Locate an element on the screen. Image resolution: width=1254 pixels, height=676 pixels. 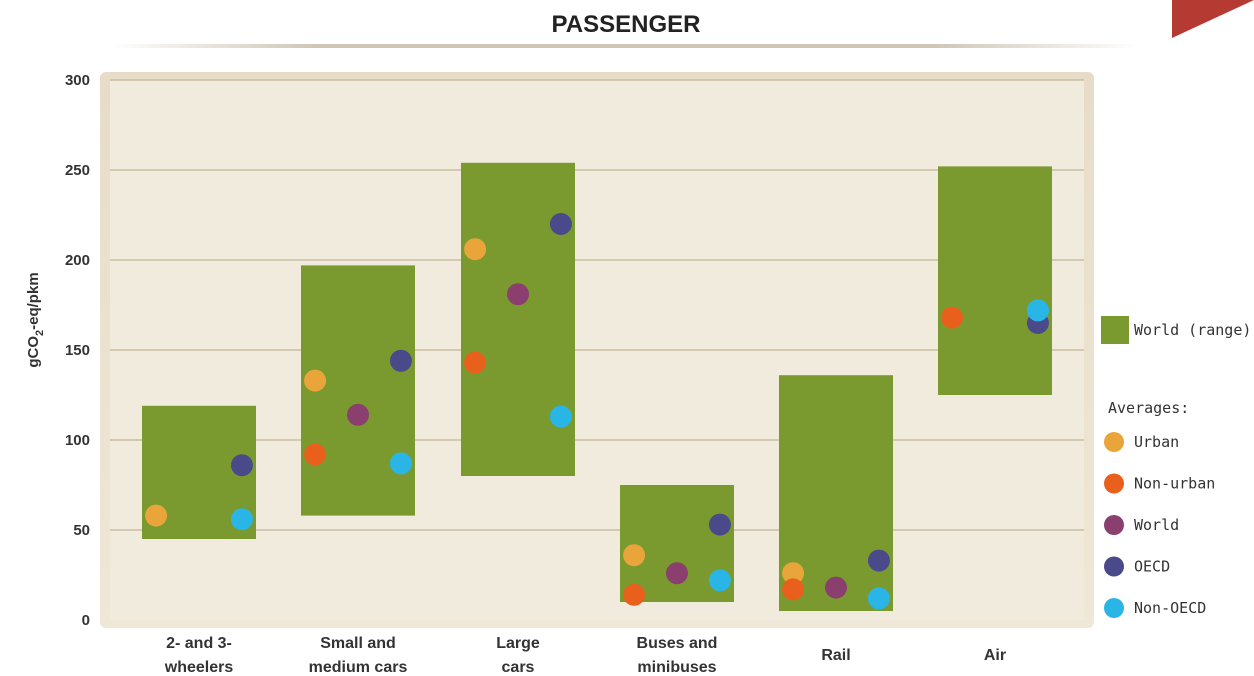
legend-averages-title: Averages: is located at coordinates (1148, 408).